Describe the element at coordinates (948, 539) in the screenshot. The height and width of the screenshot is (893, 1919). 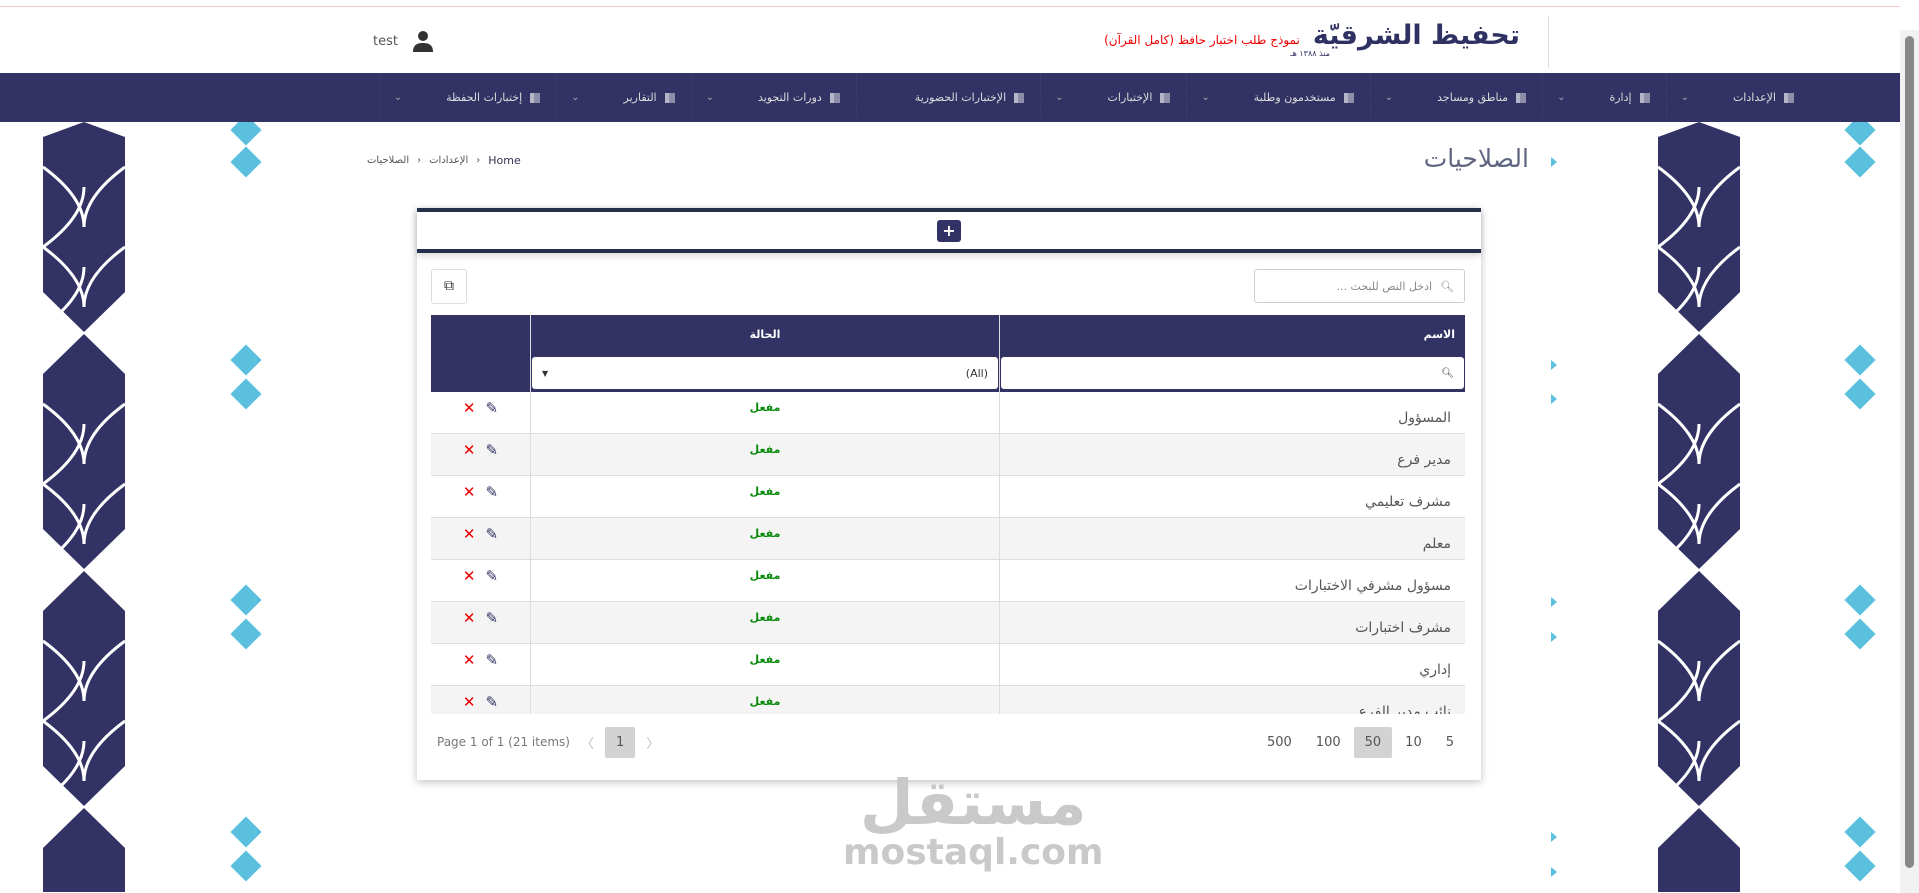
I see `table-row: معلم مفعل ✎ ✕` at that location.